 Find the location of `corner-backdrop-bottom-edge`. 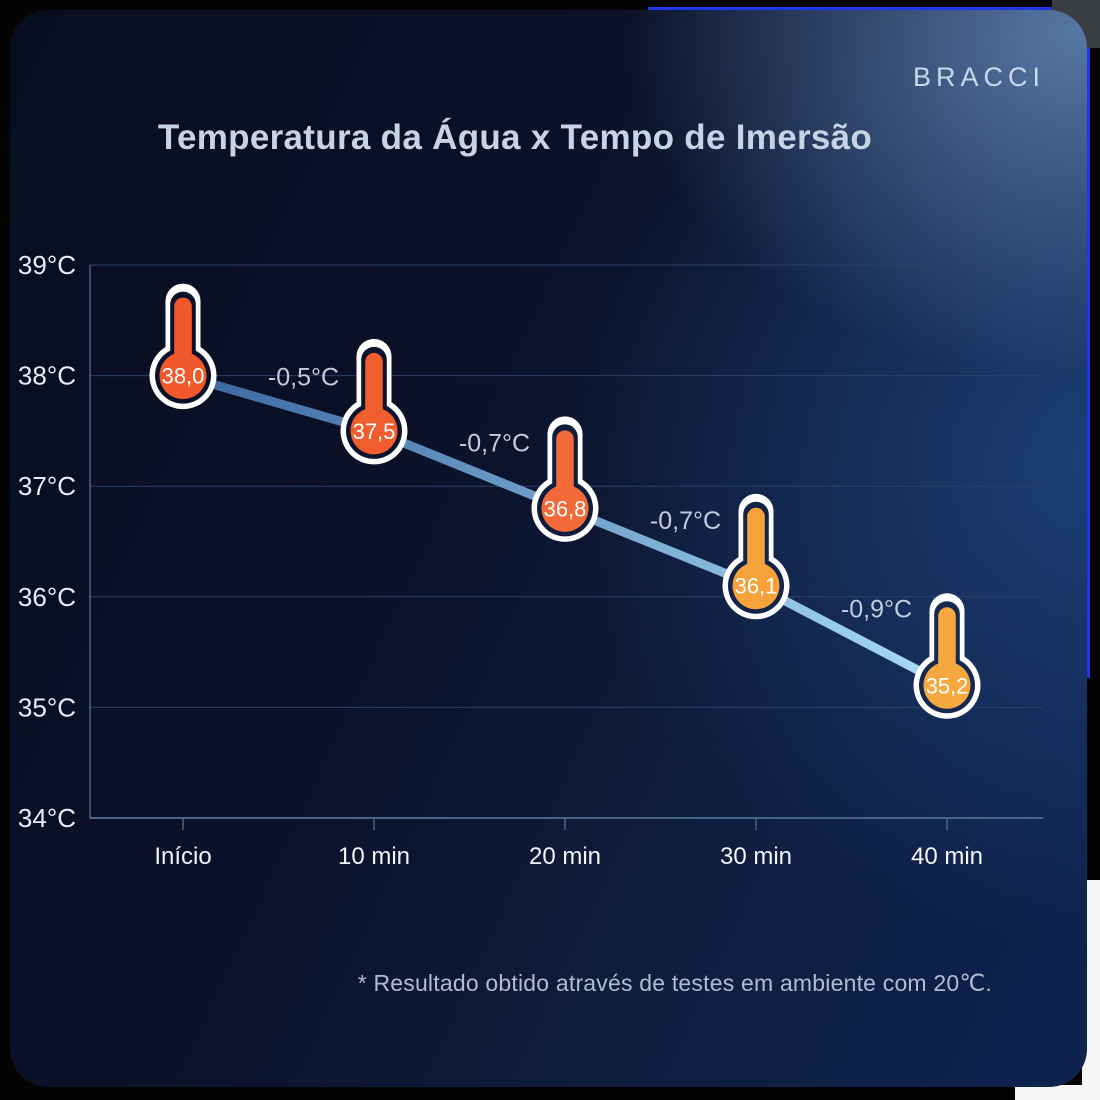

corner-backdrop-bottom-edge is located at coordinates (1057, 1092).